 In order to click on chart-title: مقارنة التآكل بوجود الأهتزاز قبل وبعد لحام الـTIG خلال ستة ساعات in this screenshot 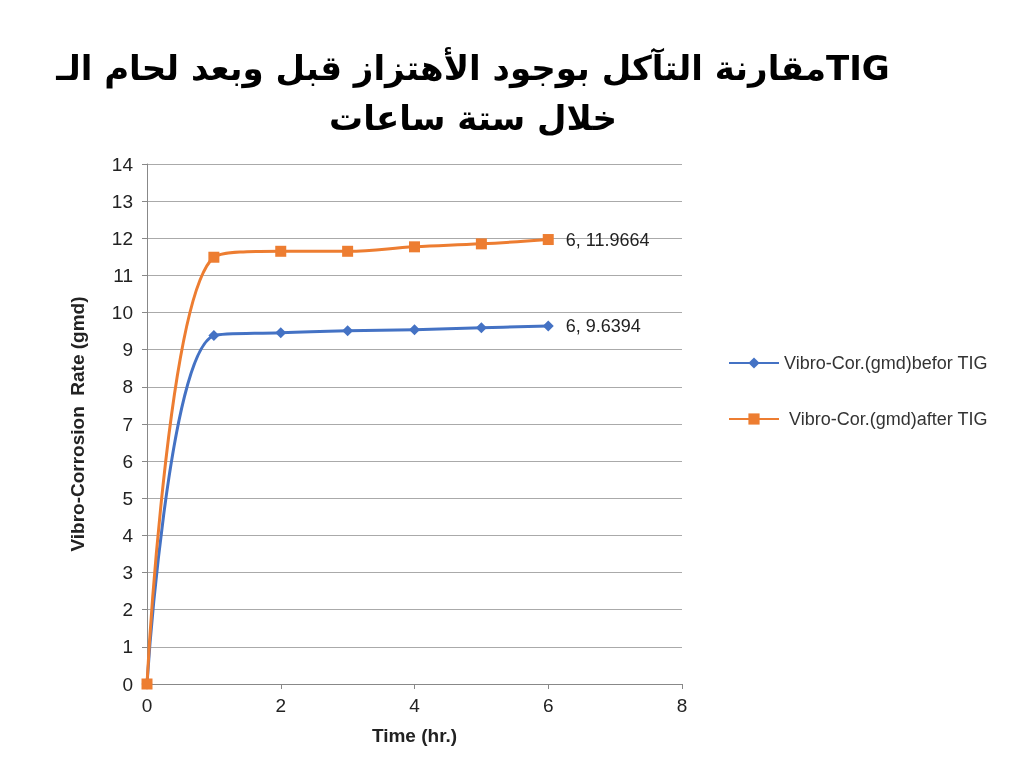, I will do `click(472, 92)`.